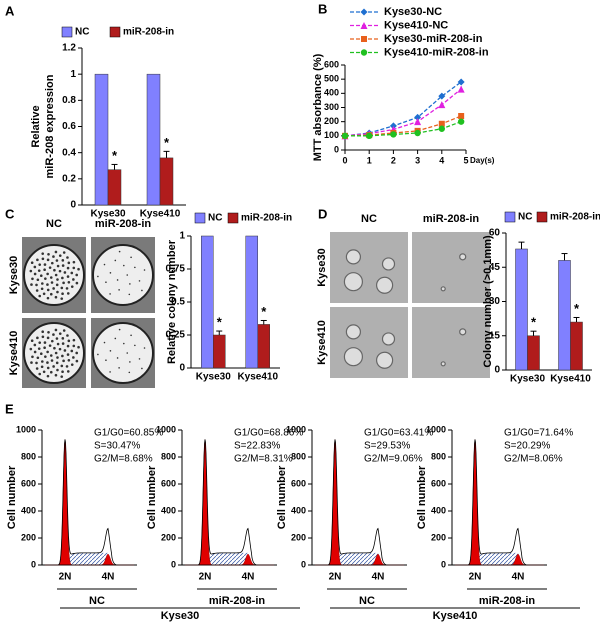 This screenshot has width=600, height=622. Describe the element at coordinates (335, 577) in the screenshot. I see `x-tick-label: 2N` at that location.